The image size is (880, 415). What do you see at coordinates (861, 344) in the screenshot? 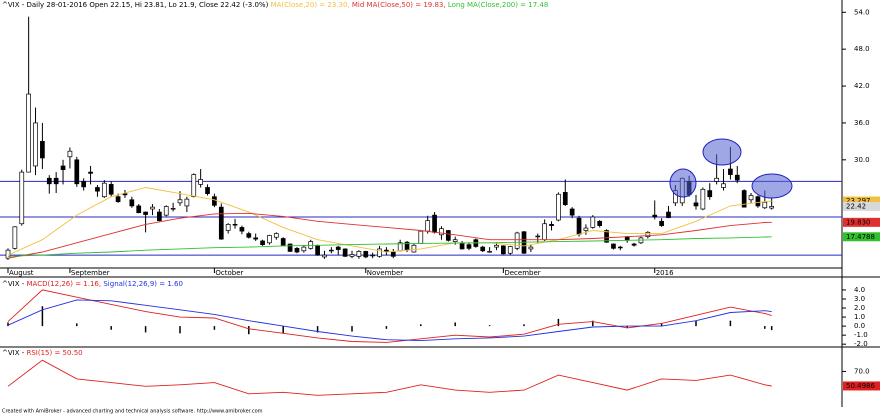
I see `y-tick-label: -2.0` at bounding box center [861, 344].